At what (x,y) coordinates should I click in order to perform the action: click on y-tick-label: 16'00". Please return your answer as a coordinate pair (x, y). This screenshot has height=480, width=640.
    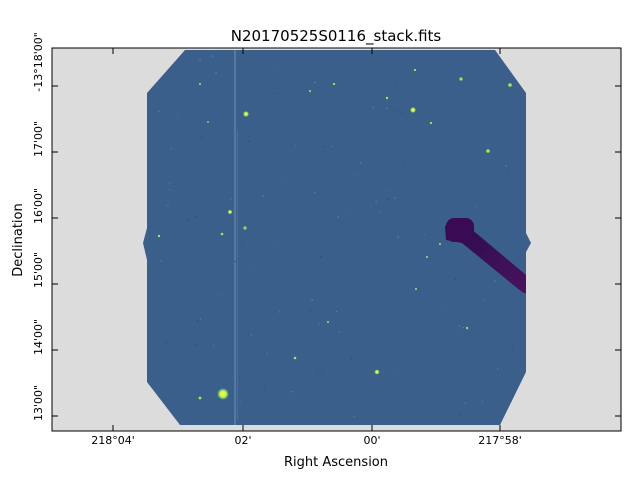
    Looking at the image, I should click on (38, 206).